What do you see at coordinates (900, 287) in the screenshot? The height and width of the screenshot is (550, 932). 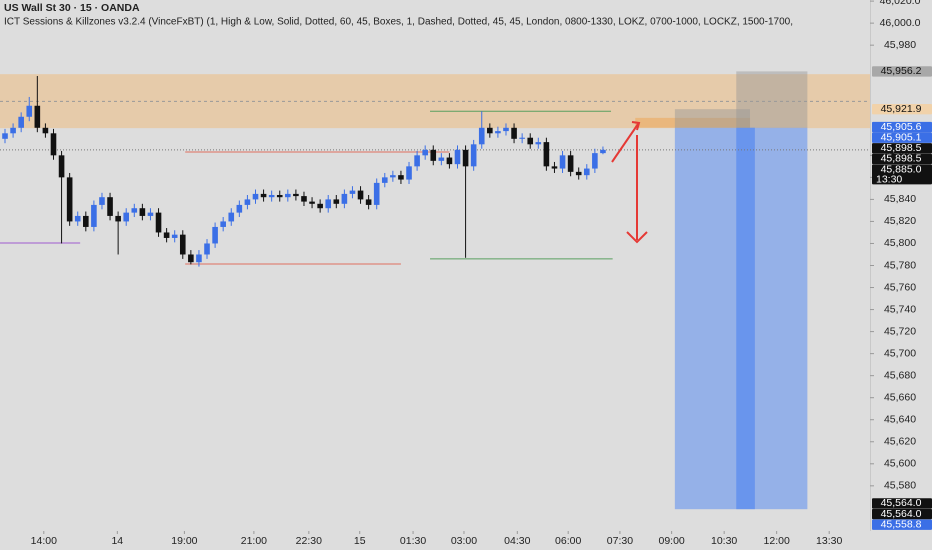 I see `y-tick-label: 45,760` at bounding box center [900, 287].